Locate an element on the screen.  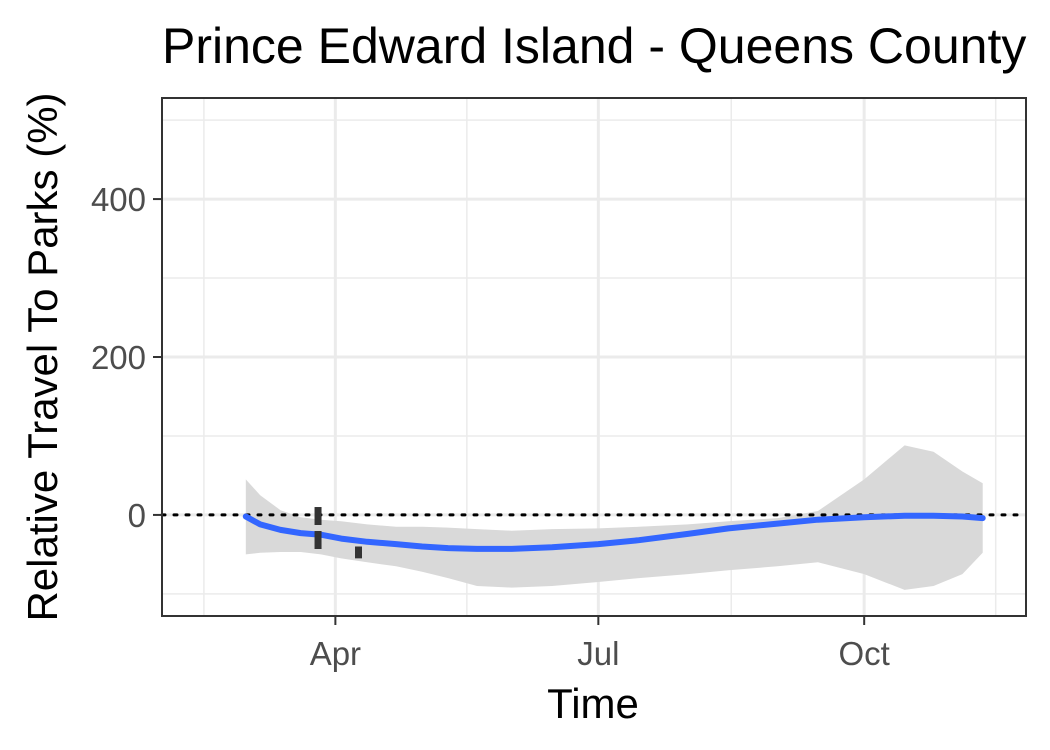
chart-title: Prince Edward Island - Queens County is located at coordinates (594, 46).